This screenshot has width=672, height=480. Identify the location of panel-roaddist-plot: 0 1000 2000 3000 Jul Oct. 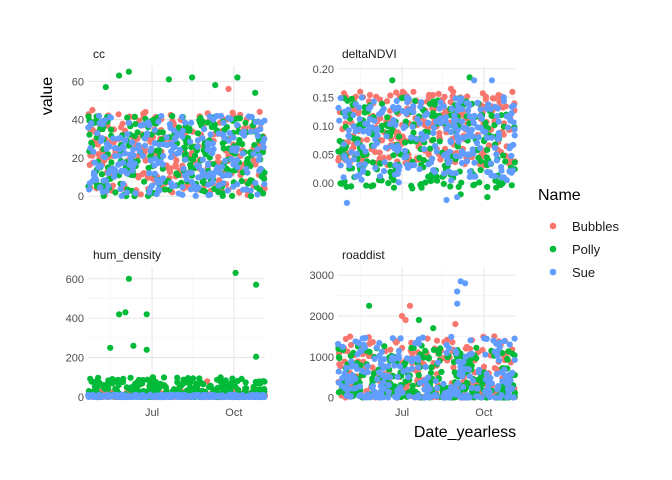
(414, 343).